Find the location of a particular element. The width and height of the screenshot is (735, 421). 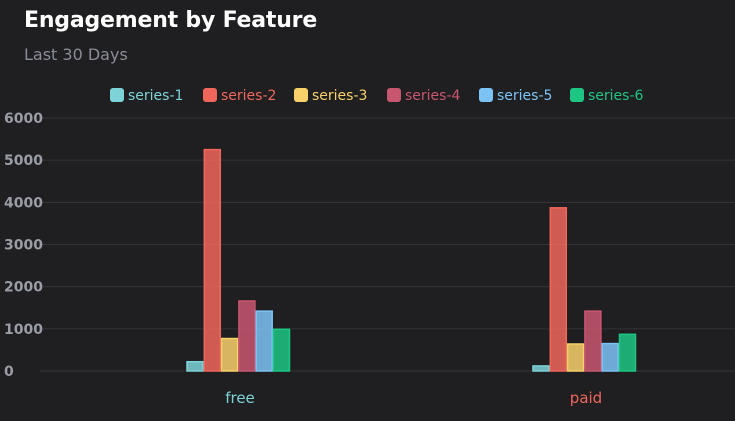

x-tick-label: free is located at coordinates (240, 398).